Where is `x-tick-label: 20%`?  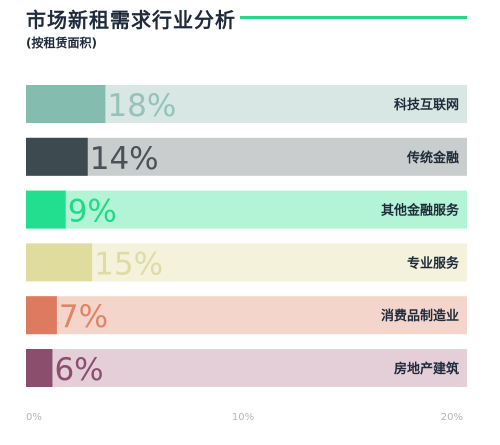 x-tick-label: 20% is located at coordinates (452, 417).